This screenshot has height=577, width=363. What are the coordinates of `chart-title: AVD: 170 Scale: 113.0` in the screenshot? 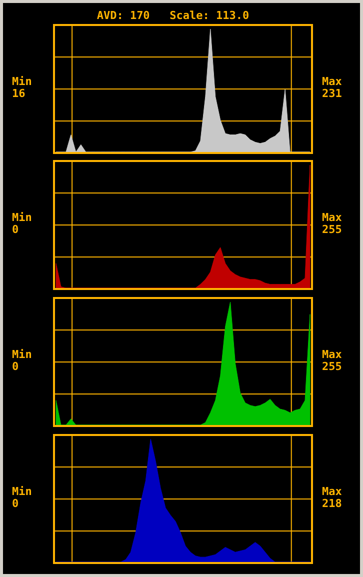 It's located at (173, 15).